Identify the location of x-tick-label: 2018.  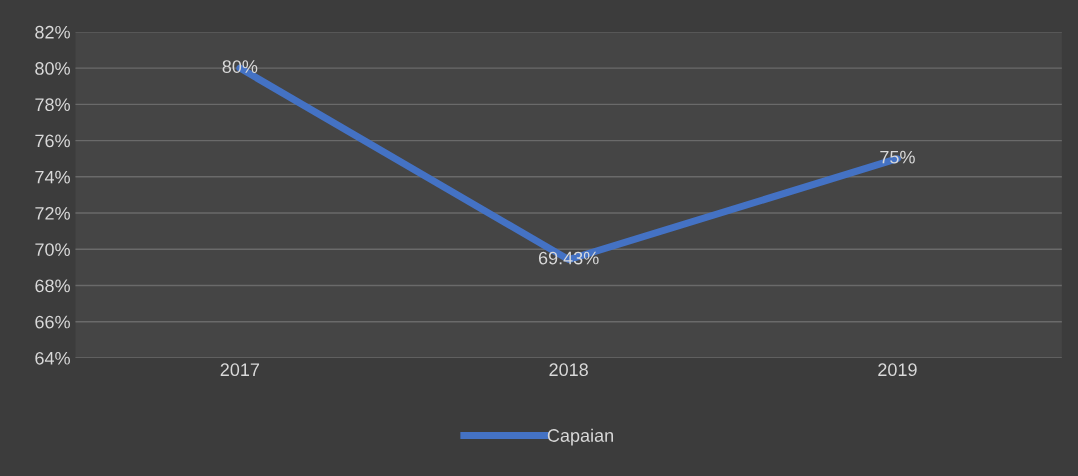
(568, 370).